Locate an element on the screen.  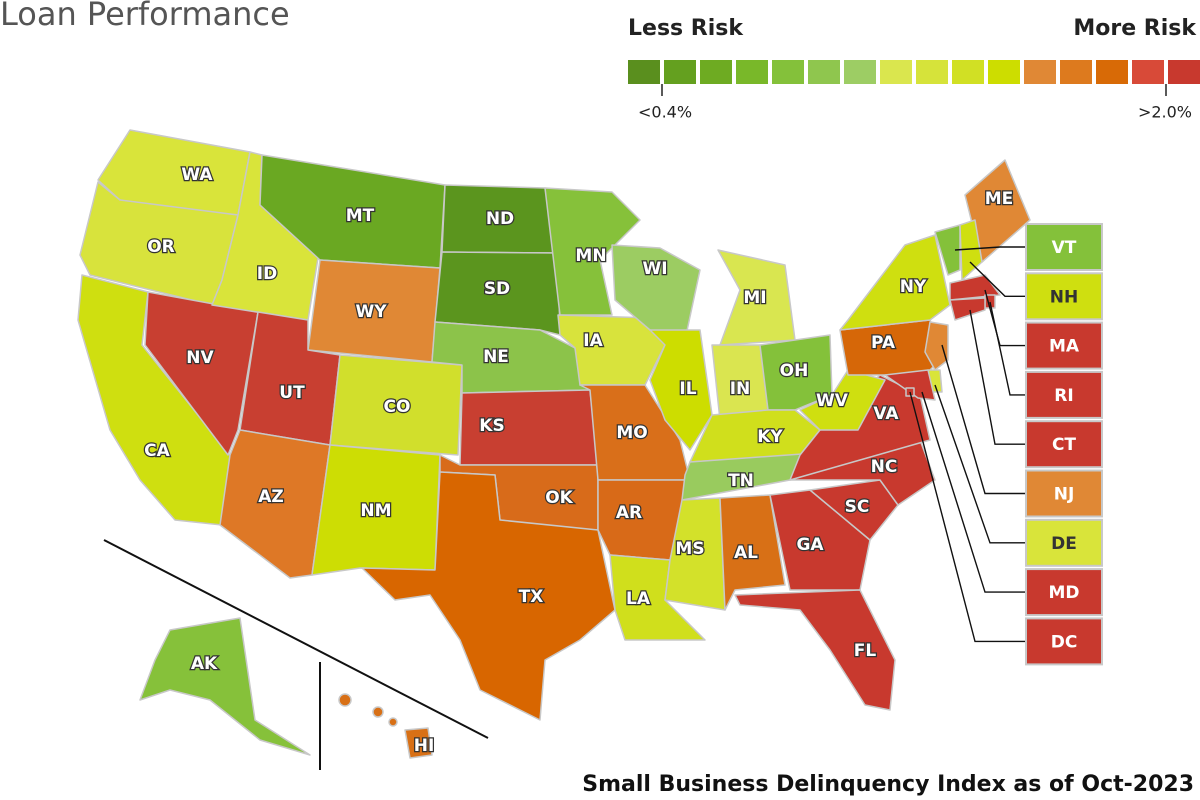
state-label: PA is located at coordinates (883, 343).